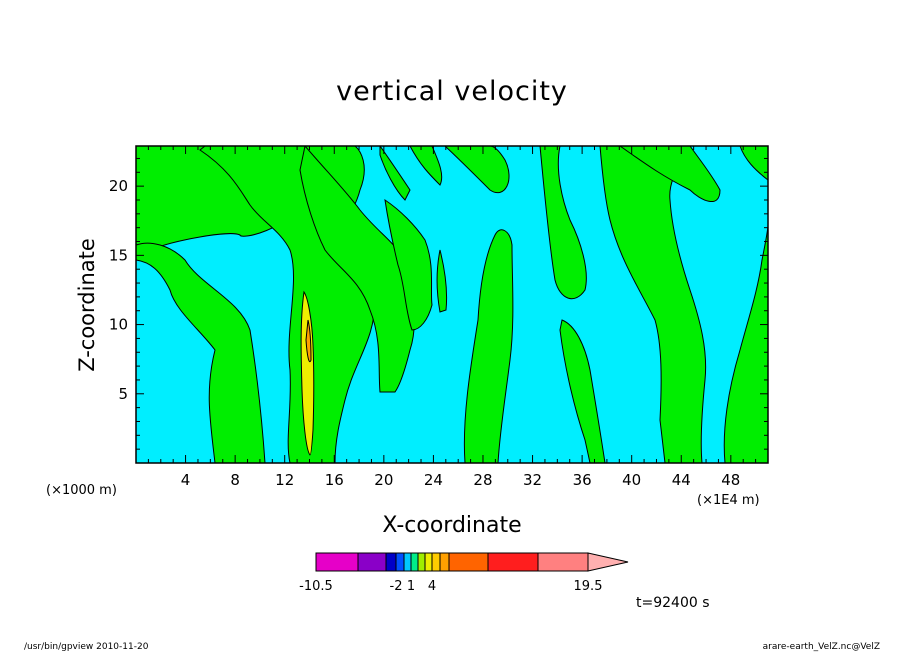 This screenshot has width=904, height=654. What do you see at coordinates (123, 394) in the screenshot?
I see `y-tick-label: 5` at bounding box center [123, 394].